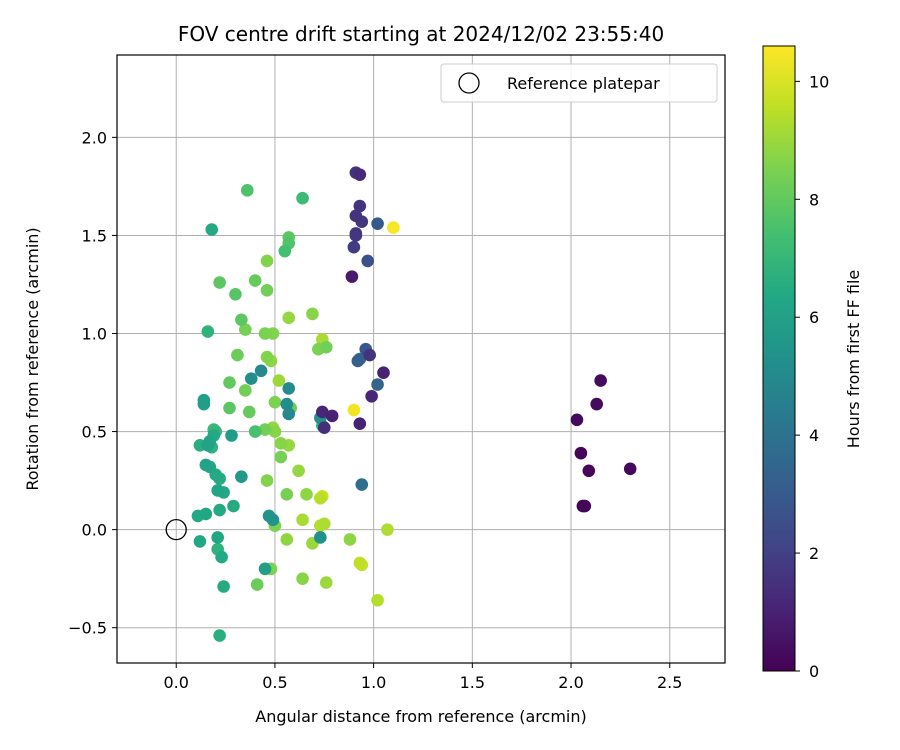 Image resolution: width=900 pixels, height=750 pixels. I want to click on x-tick-label: 1.5, so click(472, 682).